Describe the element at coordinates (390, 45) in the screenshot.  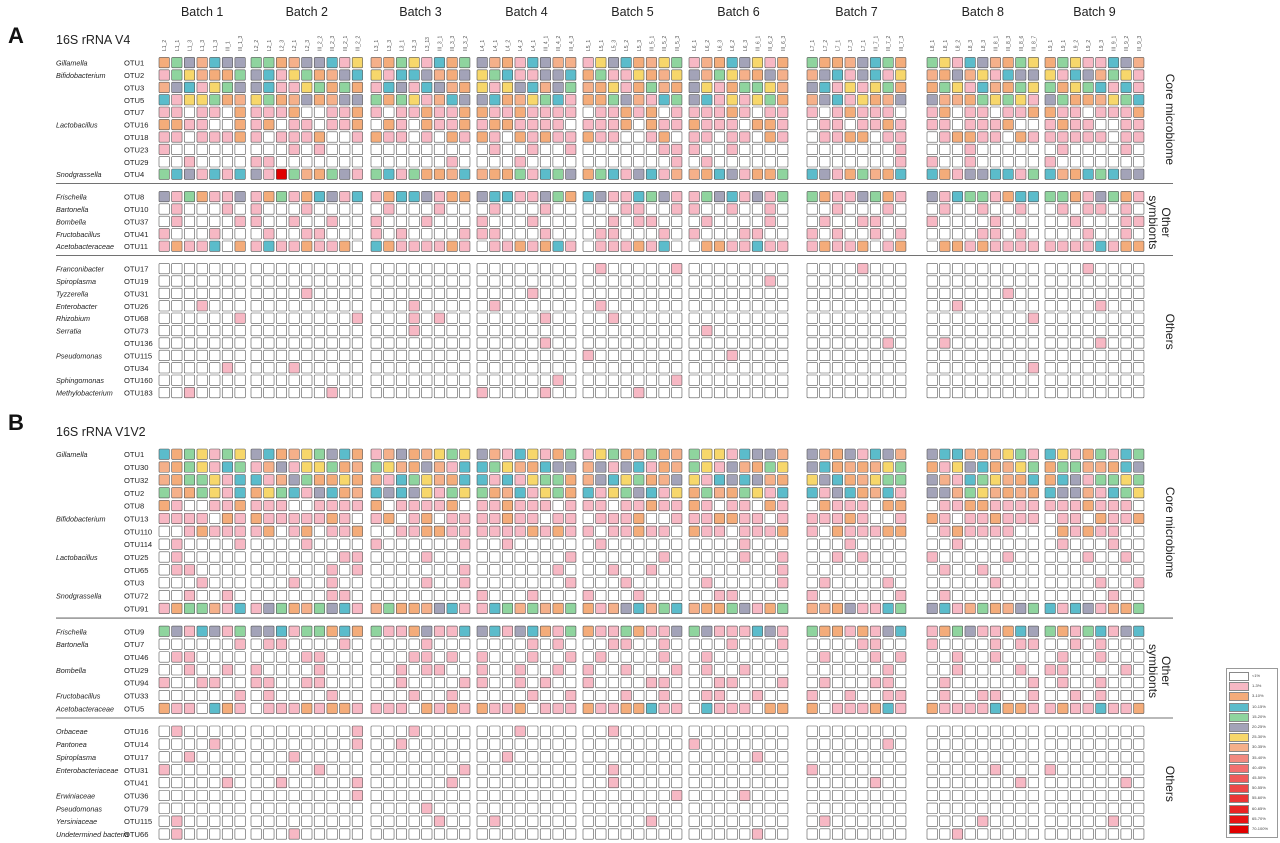
I see `sample-label: L3_3` at that location.